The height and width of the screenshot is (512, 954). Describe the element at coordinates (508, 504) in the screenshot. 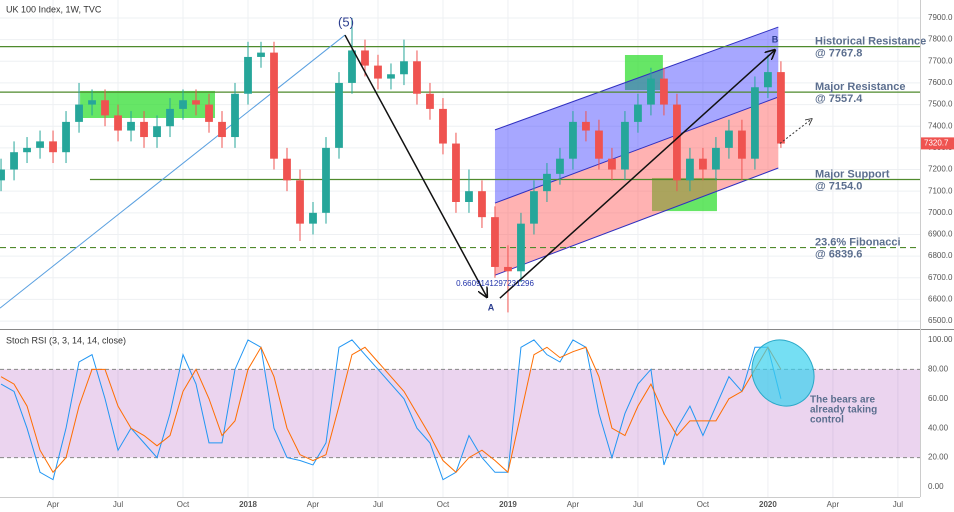

I see `x-tick-label: 2019` at that location.